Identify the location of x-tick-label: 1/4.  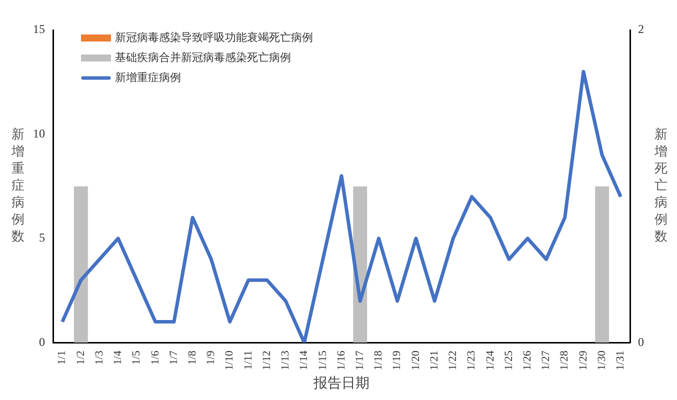
(118, 357).